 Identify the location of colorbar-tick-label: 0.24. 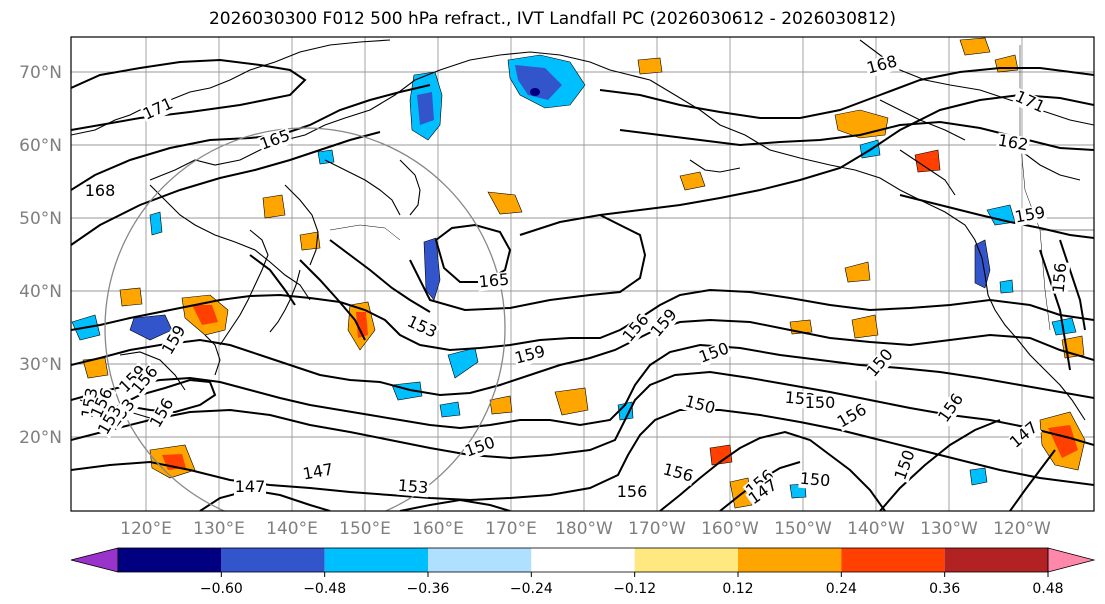
(841, 589).